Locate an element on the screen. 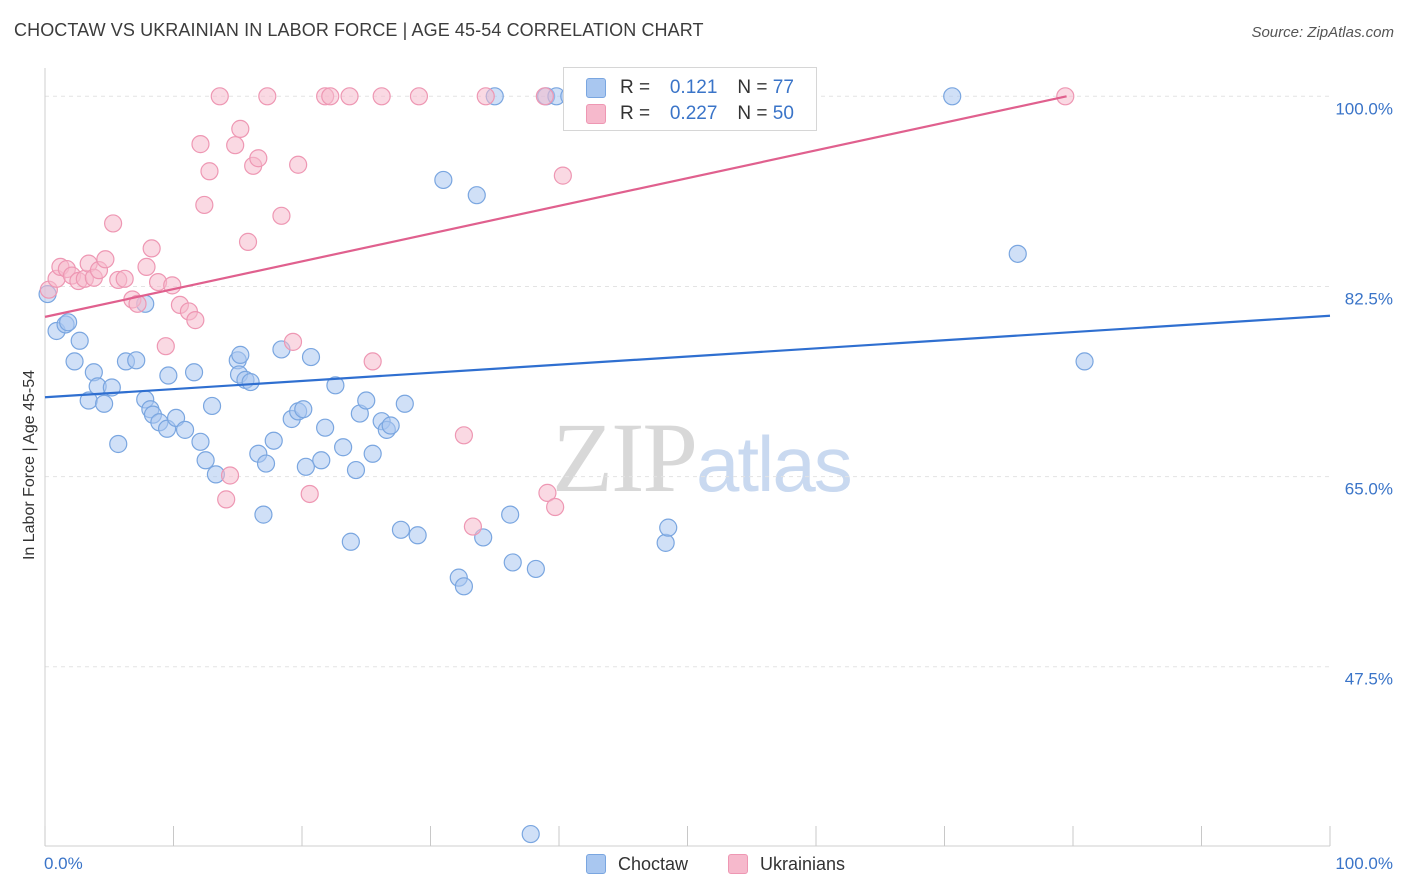  watermark: ZIPatlas is located at coordinates (702, 457).